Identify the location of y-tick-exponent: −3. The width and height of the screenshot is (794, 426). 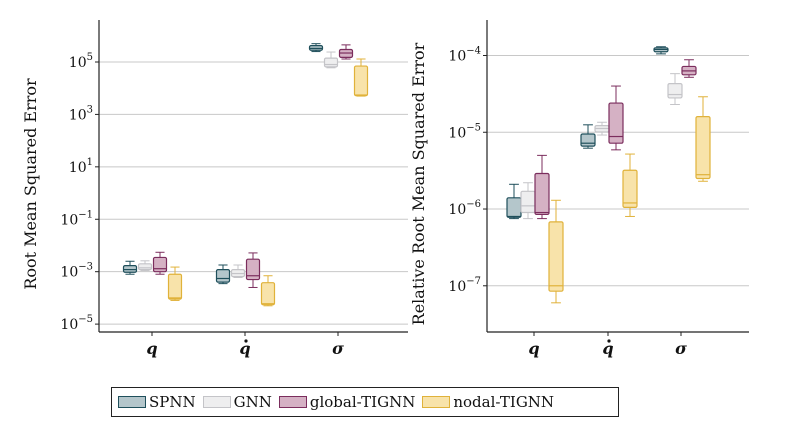
(85, 267).